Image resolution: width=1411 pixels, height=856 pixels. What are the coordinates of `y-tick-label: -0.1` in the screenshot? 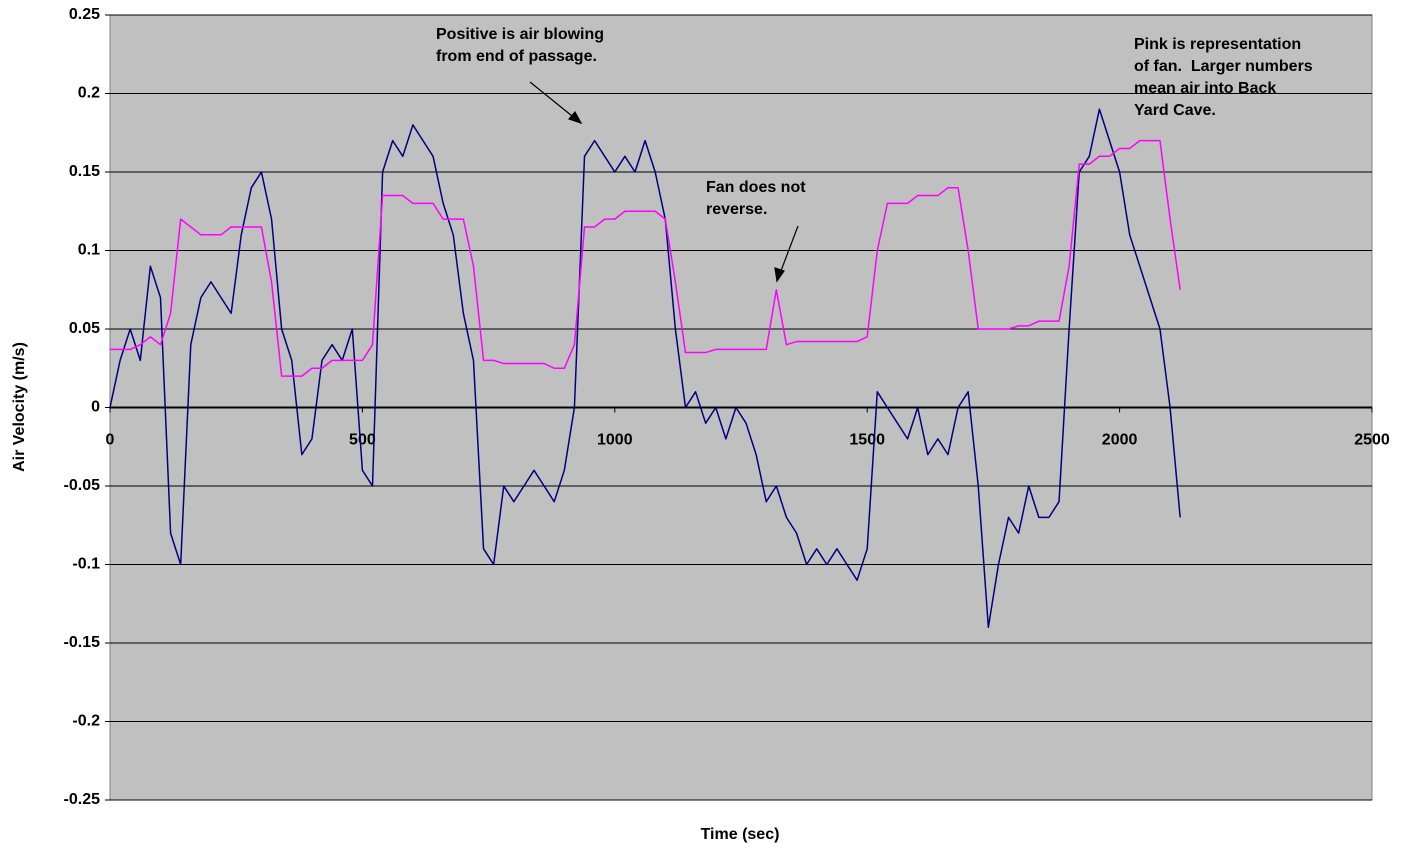 It's located at (86, 564).